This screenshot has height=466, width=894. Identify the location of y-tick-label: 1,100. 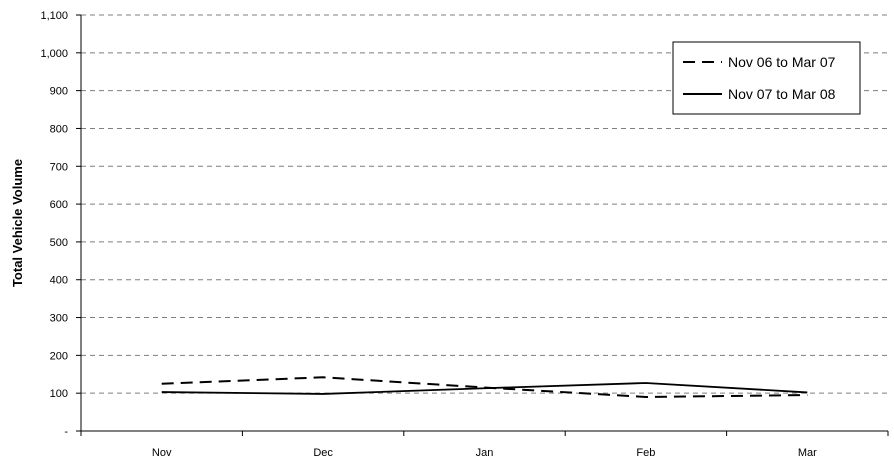
(54, 16).